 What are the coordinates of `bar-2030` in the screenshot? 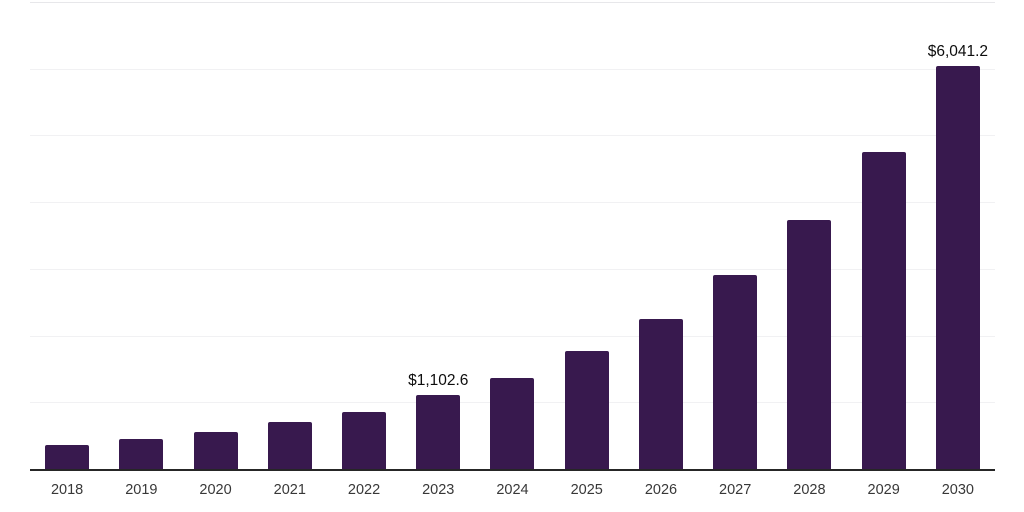 It's located at (957, 267).